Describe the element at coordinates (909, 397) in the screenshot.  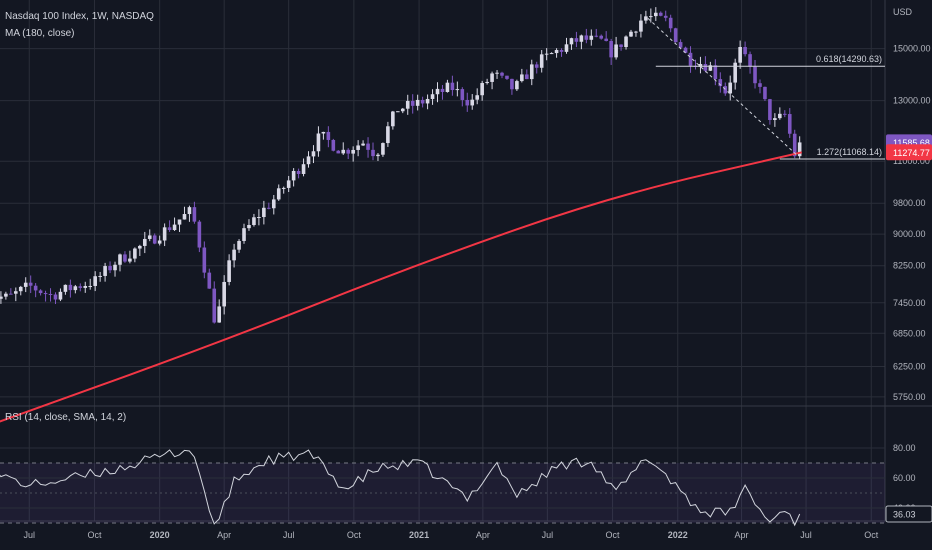
I see `price-axis-tick-label: 5750.00` at that location.